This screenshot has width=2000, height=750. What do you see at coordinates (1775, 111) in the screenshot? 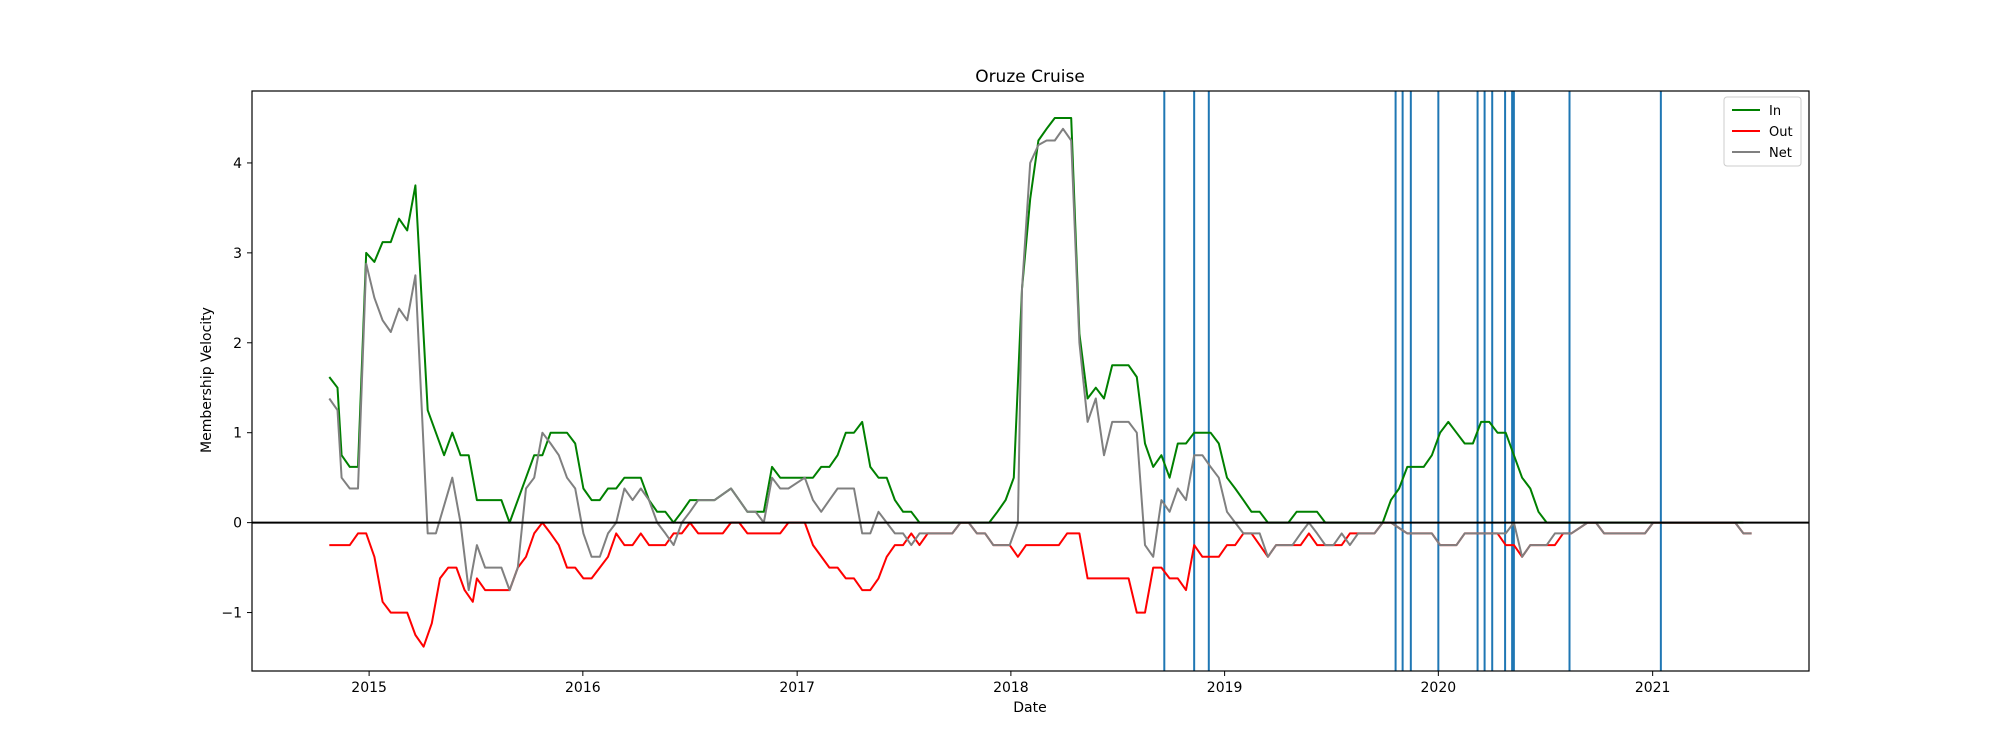
I see `legend-label-in: In` at bounding box center [1775, 111].